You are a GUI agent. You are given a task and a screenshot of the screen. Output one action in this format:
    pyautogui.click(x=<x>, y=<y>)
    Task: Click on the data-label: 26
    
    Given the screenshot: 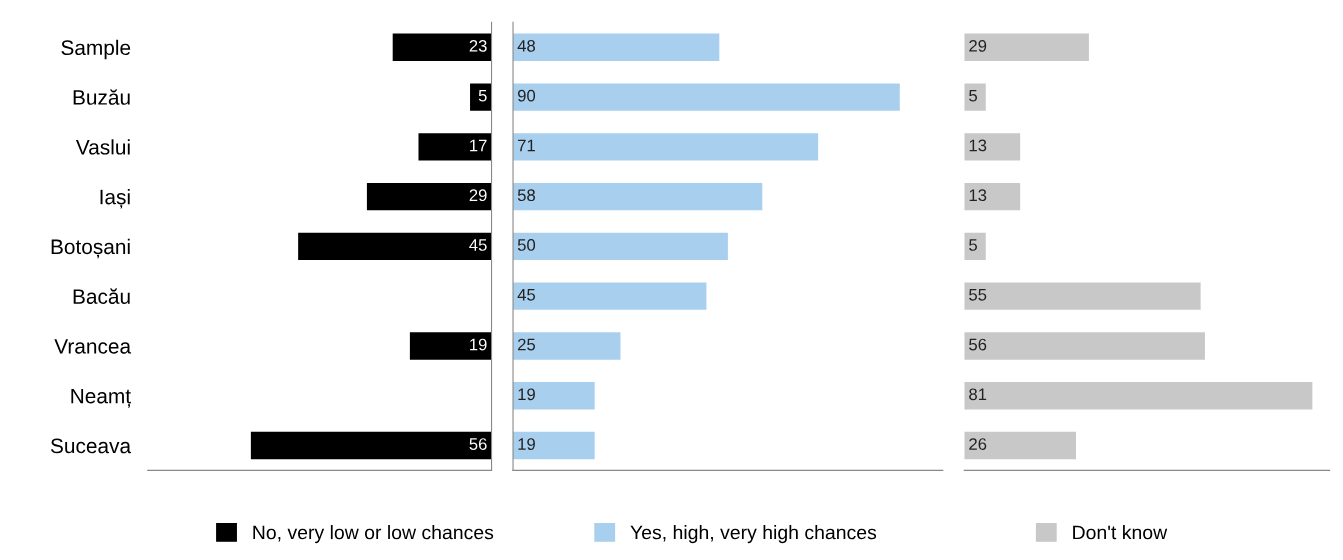 What is the action you would take?
    pyautogui.click(x=978, y=444)
    